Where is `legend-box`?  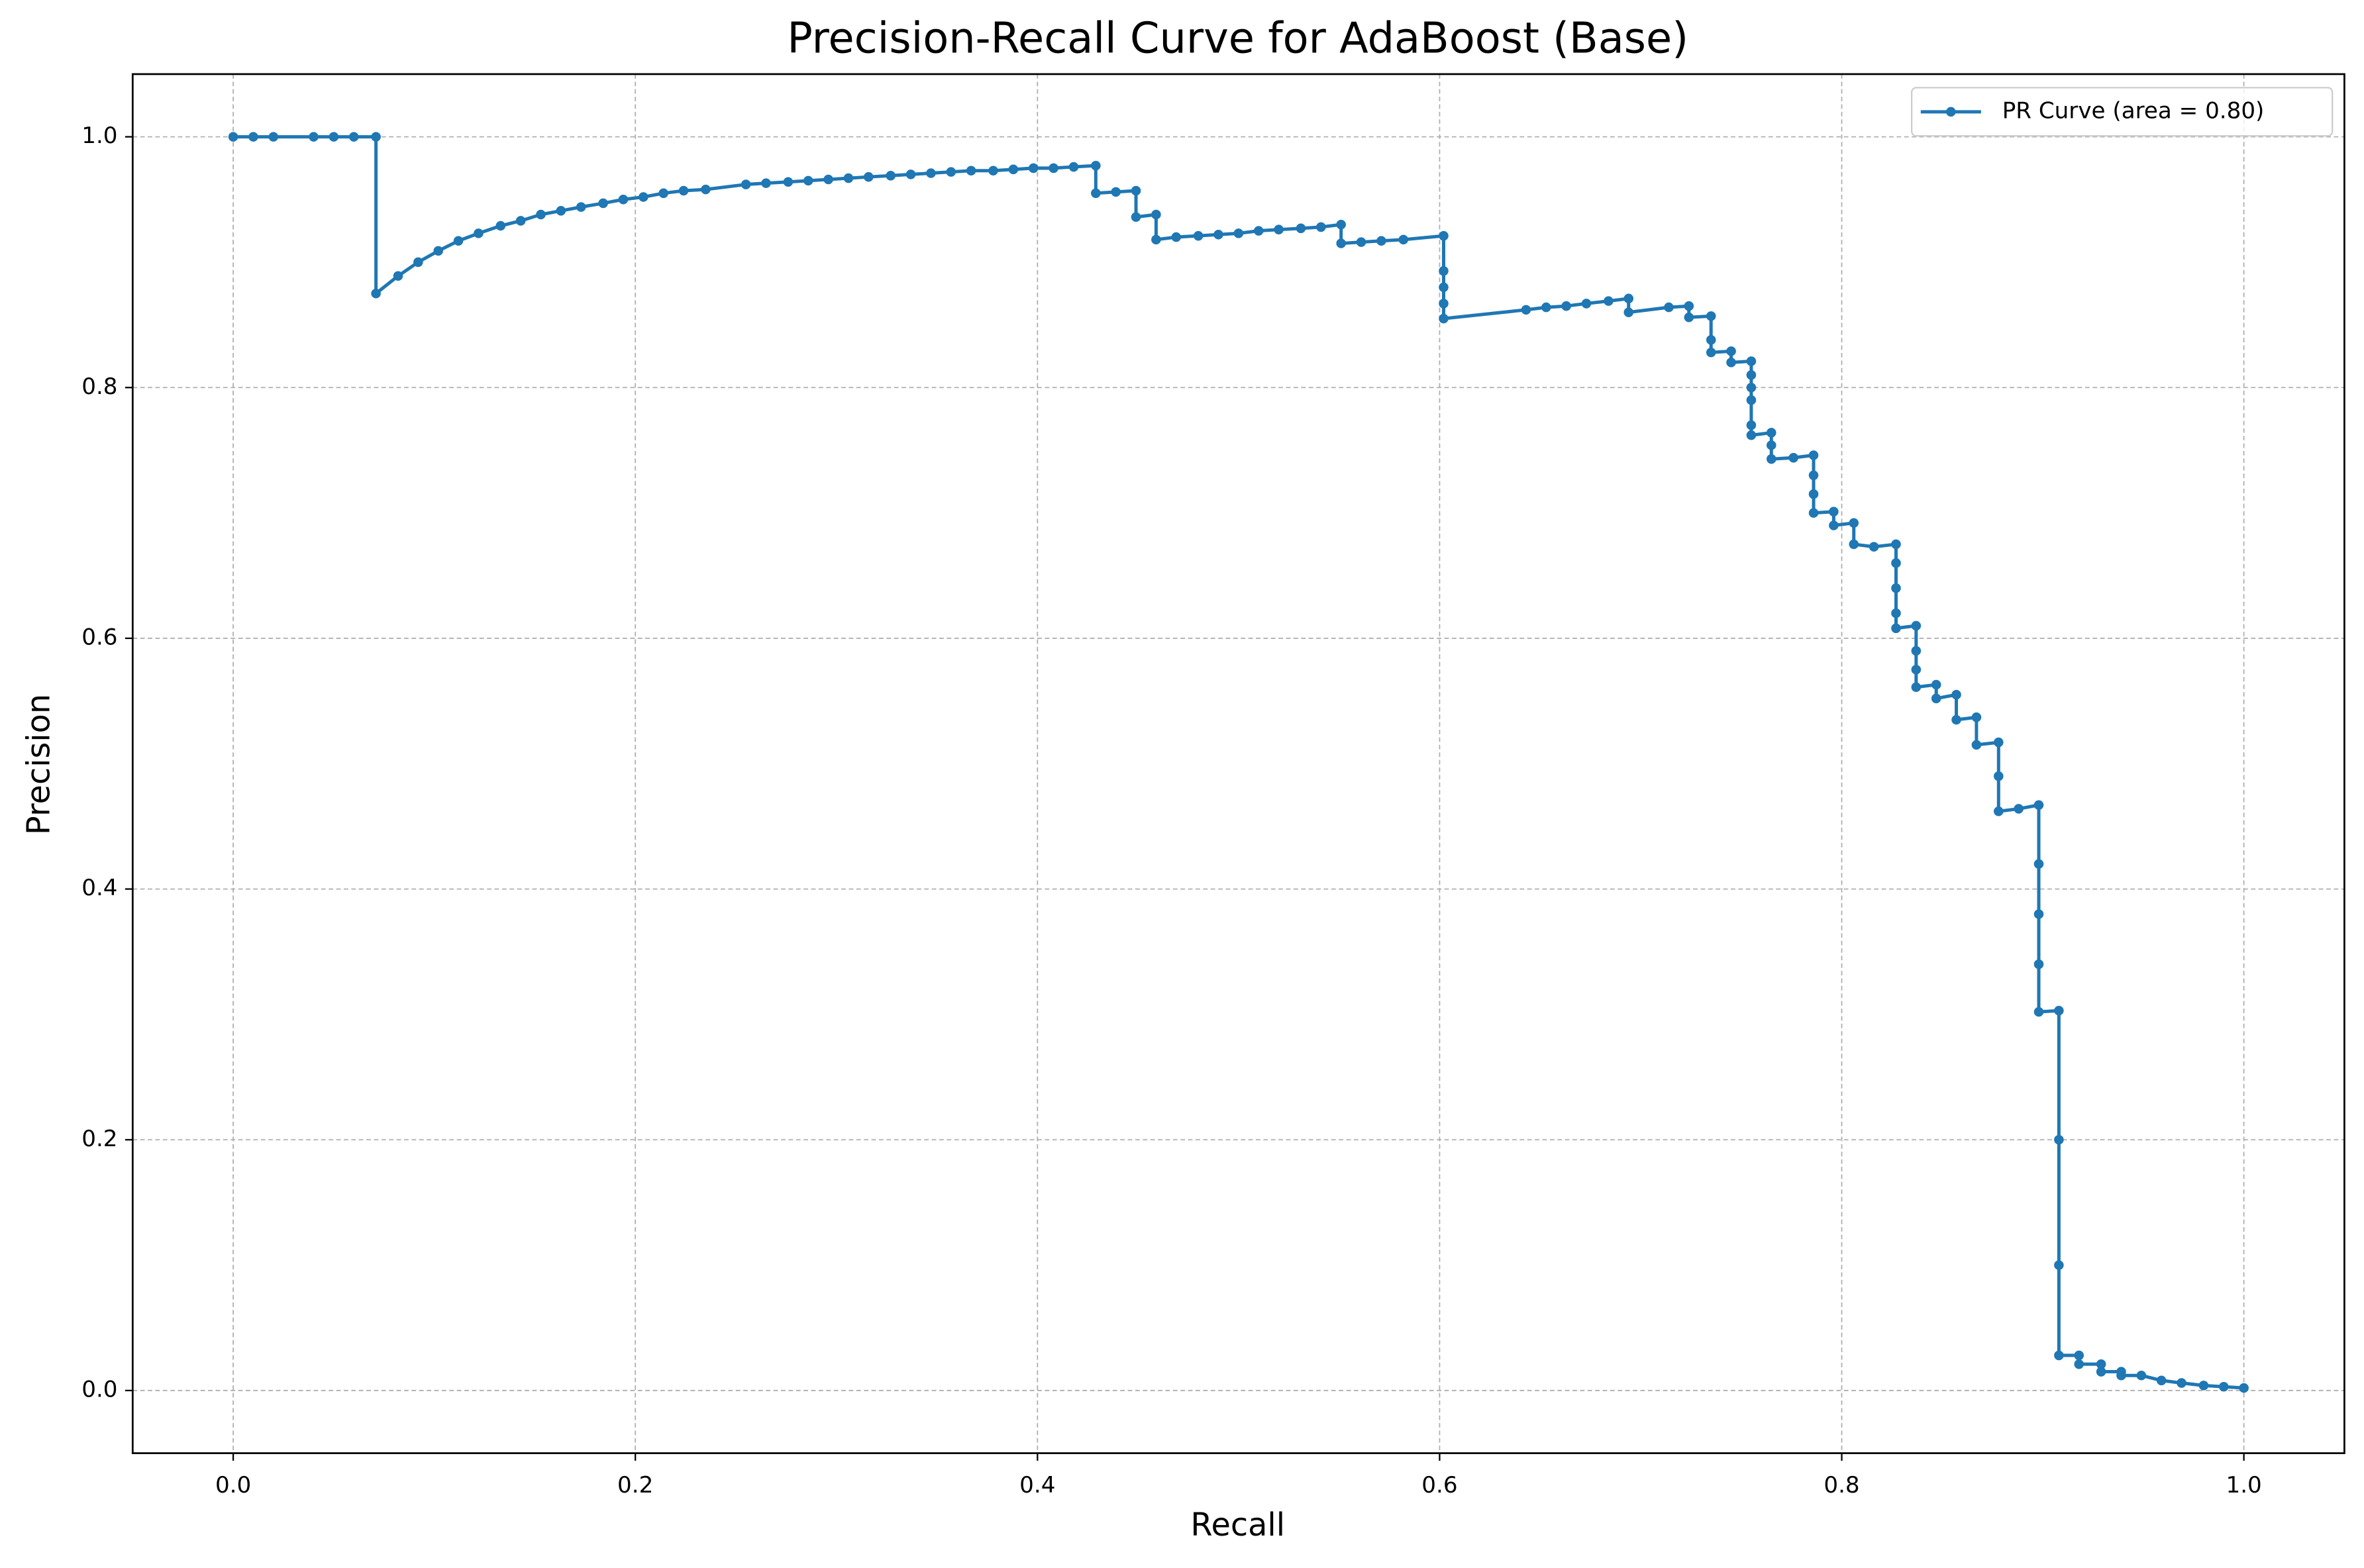
legend-box is located at coordinates (2123, 112).